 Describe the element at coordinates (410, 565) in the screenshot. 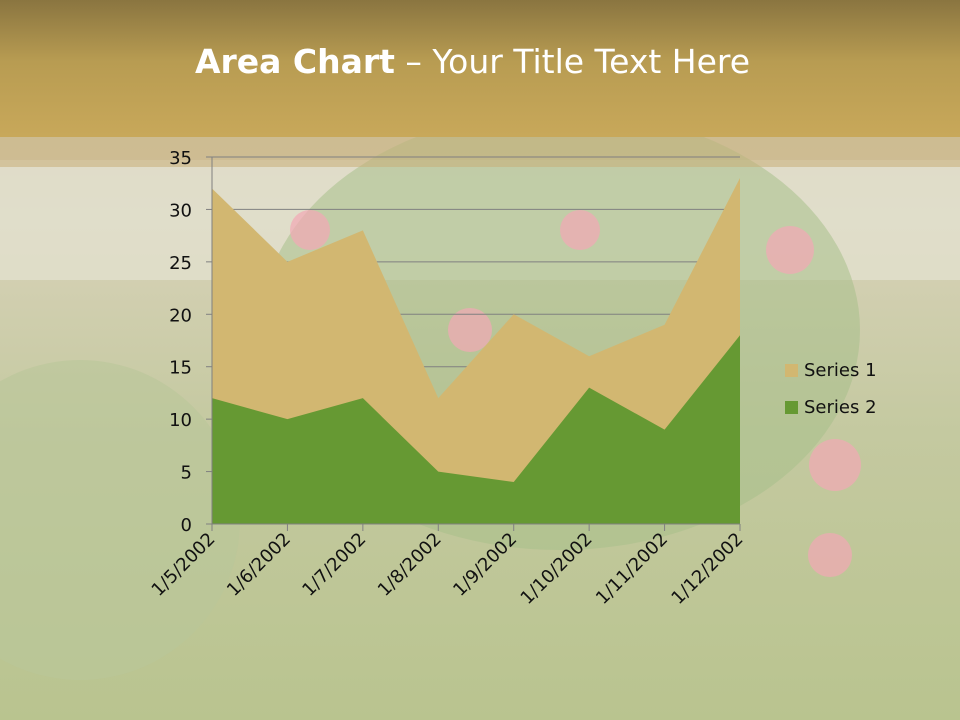

I see `x-tick-label: 1/8/2002` at that location.